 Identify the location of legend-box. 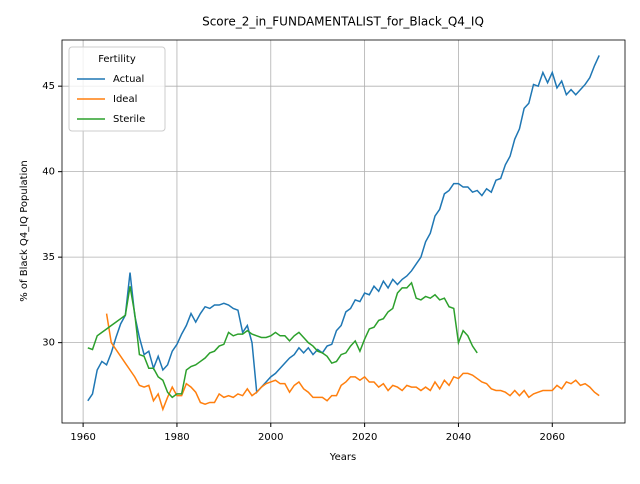
(117, 89).